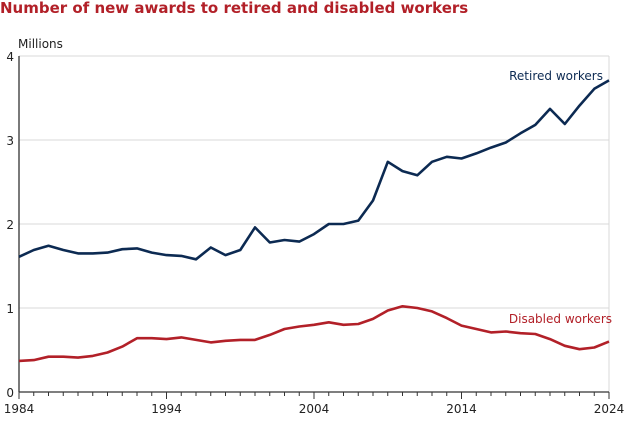  I want to click on y-tick-label: 3, so click(10, 141).